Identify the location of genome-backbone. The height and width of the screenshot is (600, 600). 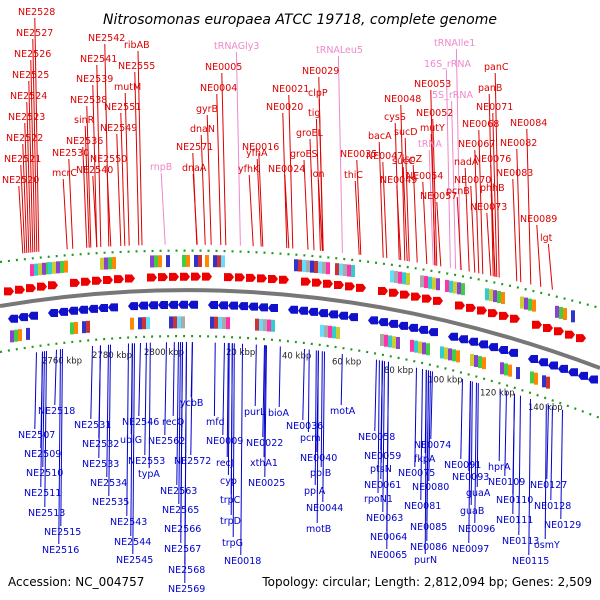
(300, 329).